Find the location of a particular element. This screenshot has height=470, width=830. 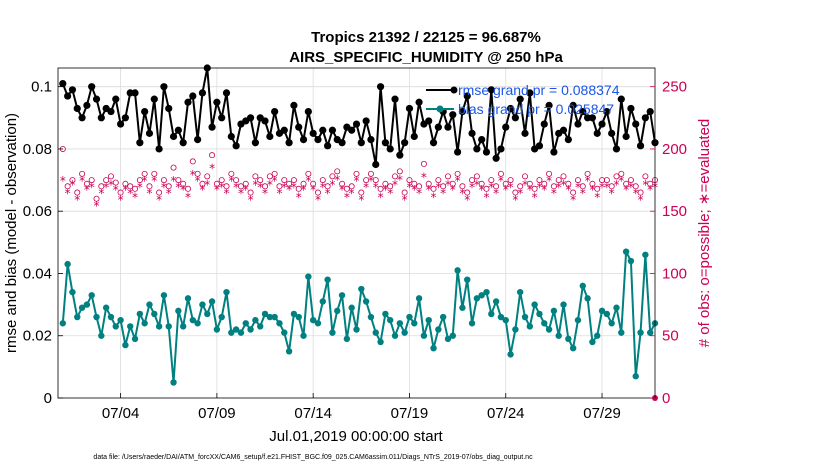

legend-bias-marker is located at coordinates (440, 109).